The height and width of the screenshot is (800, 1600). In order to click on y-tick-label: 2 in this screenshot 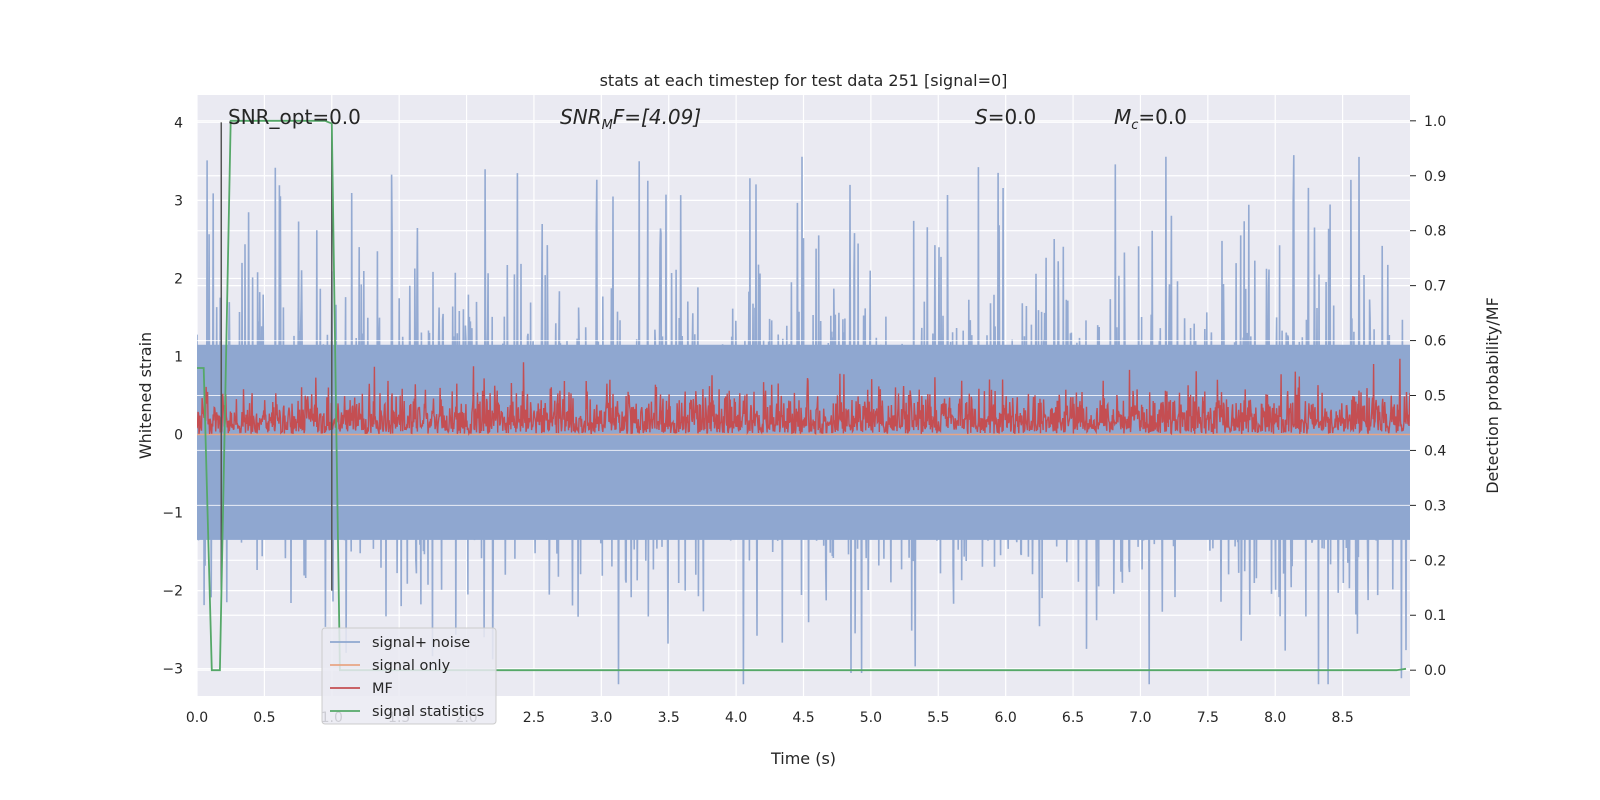, I will do `click(178, 279)`.